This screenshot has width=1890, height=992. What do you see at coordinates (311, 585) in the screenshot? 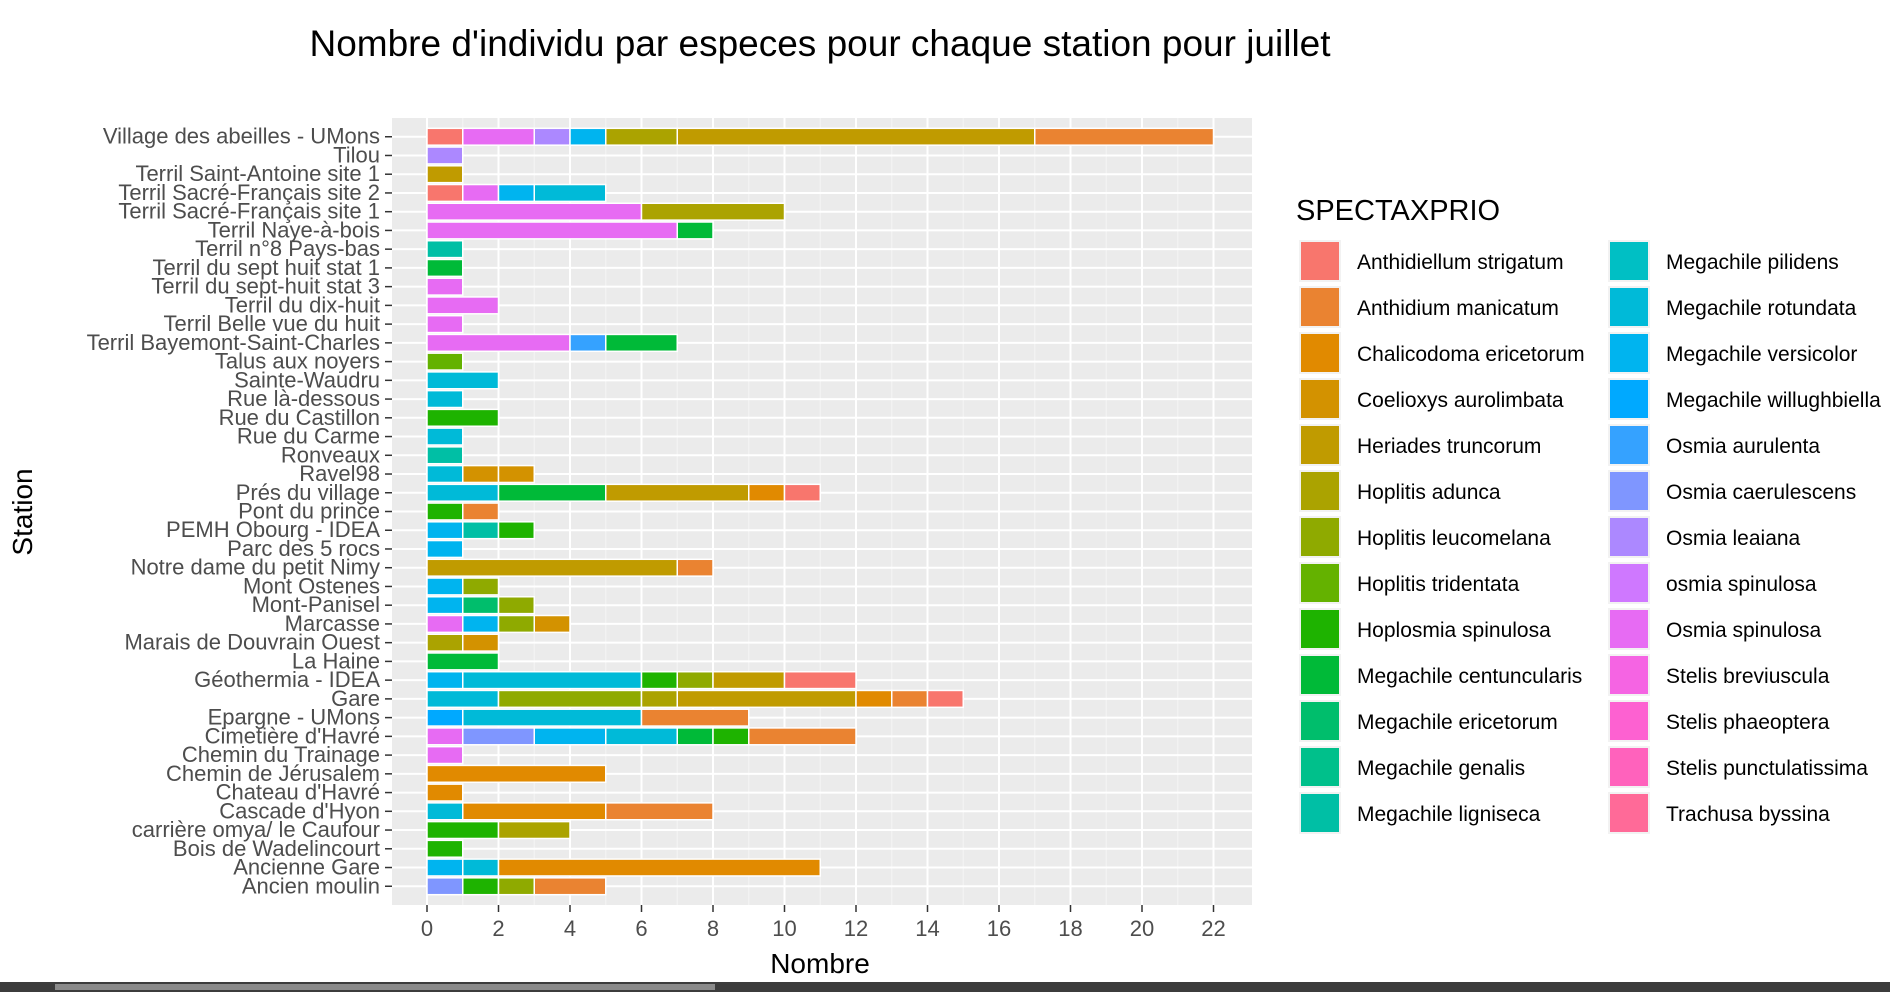
I see `y-tick-label: Mont Ostenes` at bounding box center [311, 585].